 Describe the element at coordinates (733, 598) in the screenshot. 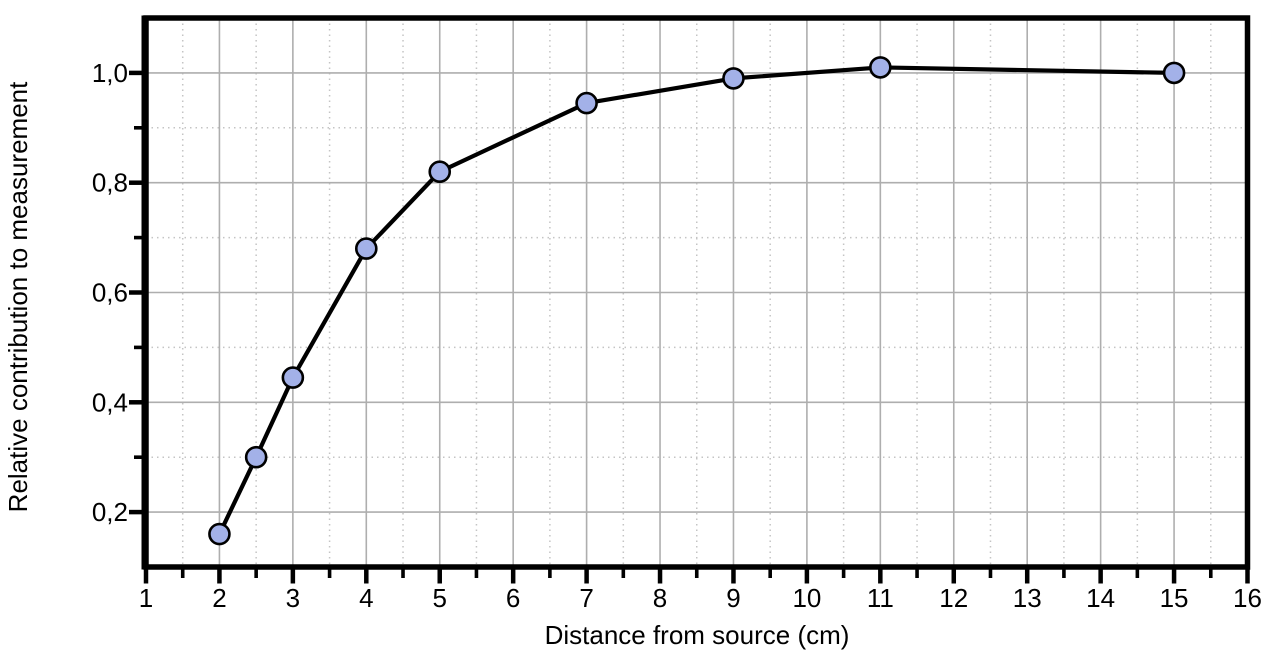

I see `x-tick-label: 9` at that location.